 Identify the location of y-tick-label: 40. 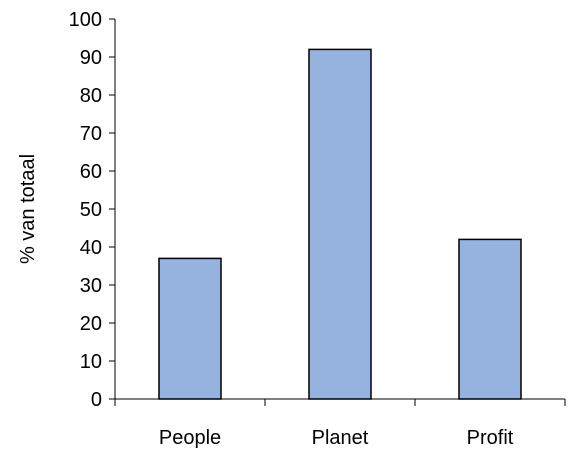
(91, 248).